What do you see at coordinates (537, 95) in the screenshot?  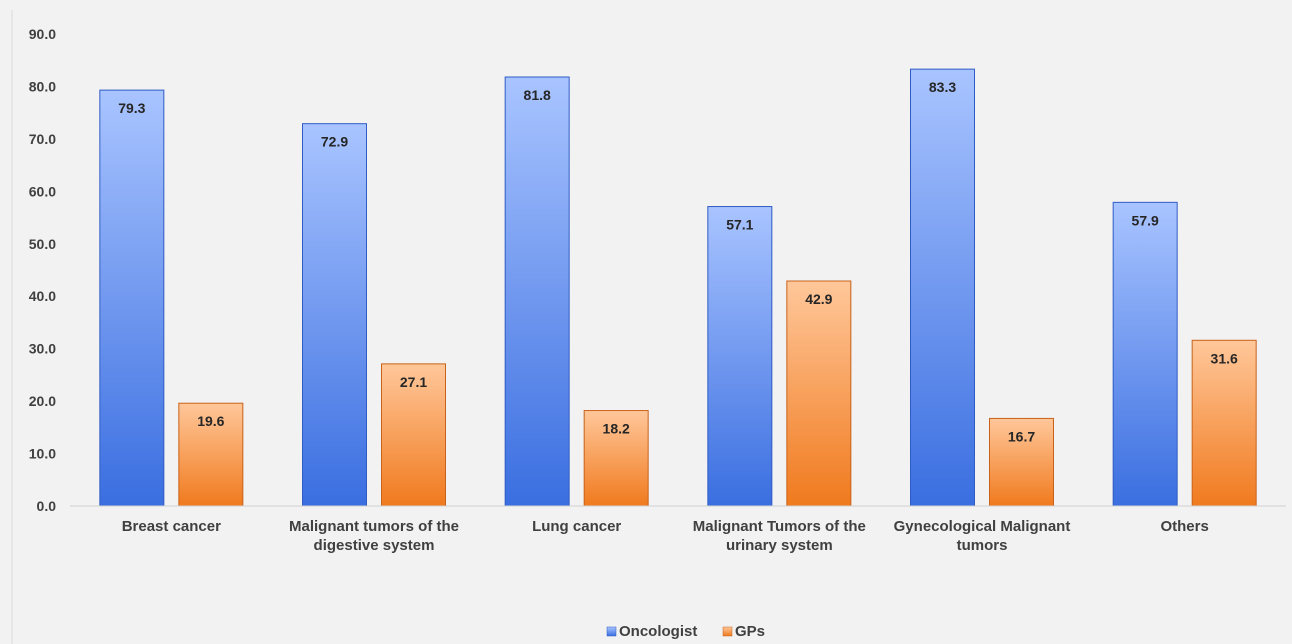 I see `data-label-oncologist-2: 81.8` at bounding box center [537, 95].